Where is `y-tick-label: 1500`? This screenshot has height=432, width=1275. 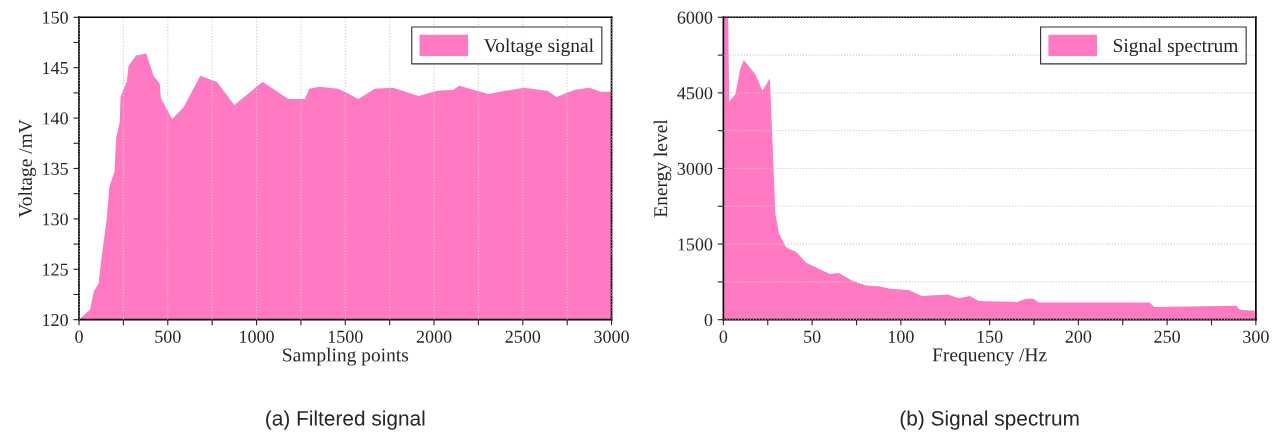 y-tick-label: 1500 is located at coordinates (695, 244).